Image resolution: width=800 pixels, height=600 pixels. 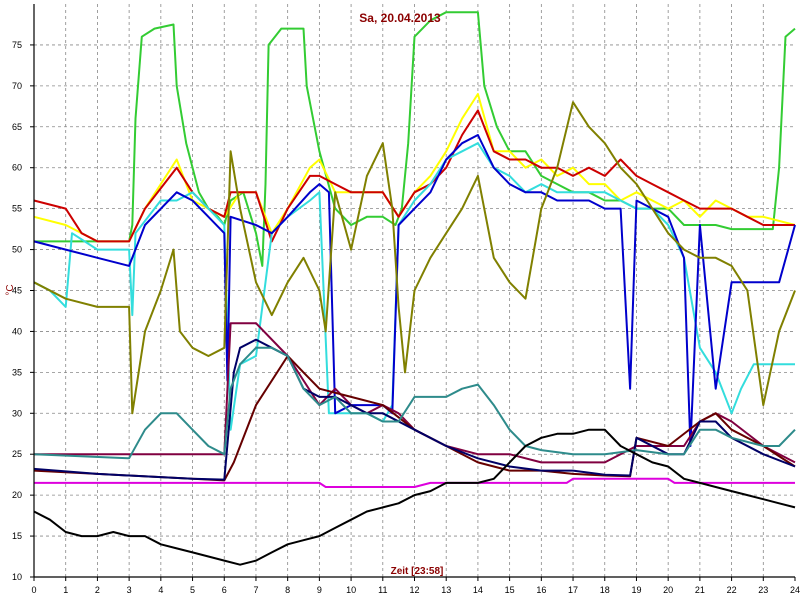 I want to click on y-tick-label: 25, so click(x=17, y=454).